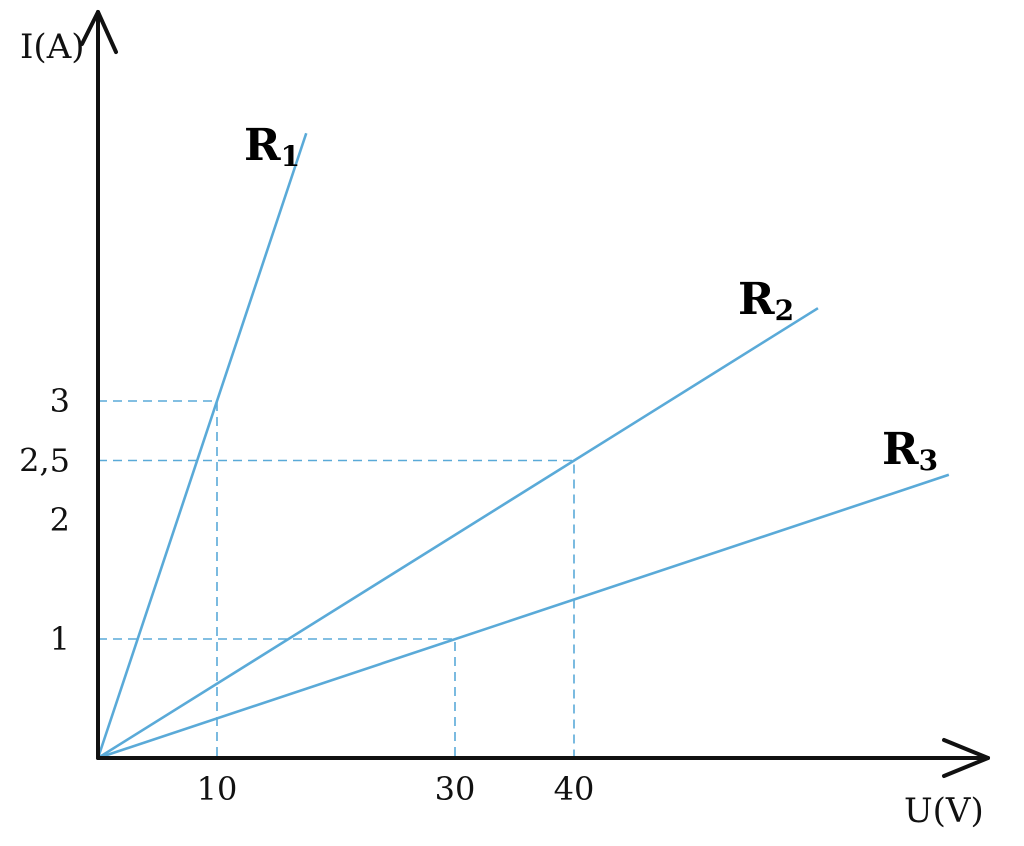  Describe the element at coordinates (60, 401) in the screenshot. I see `y-tick-label: 3` at that location.